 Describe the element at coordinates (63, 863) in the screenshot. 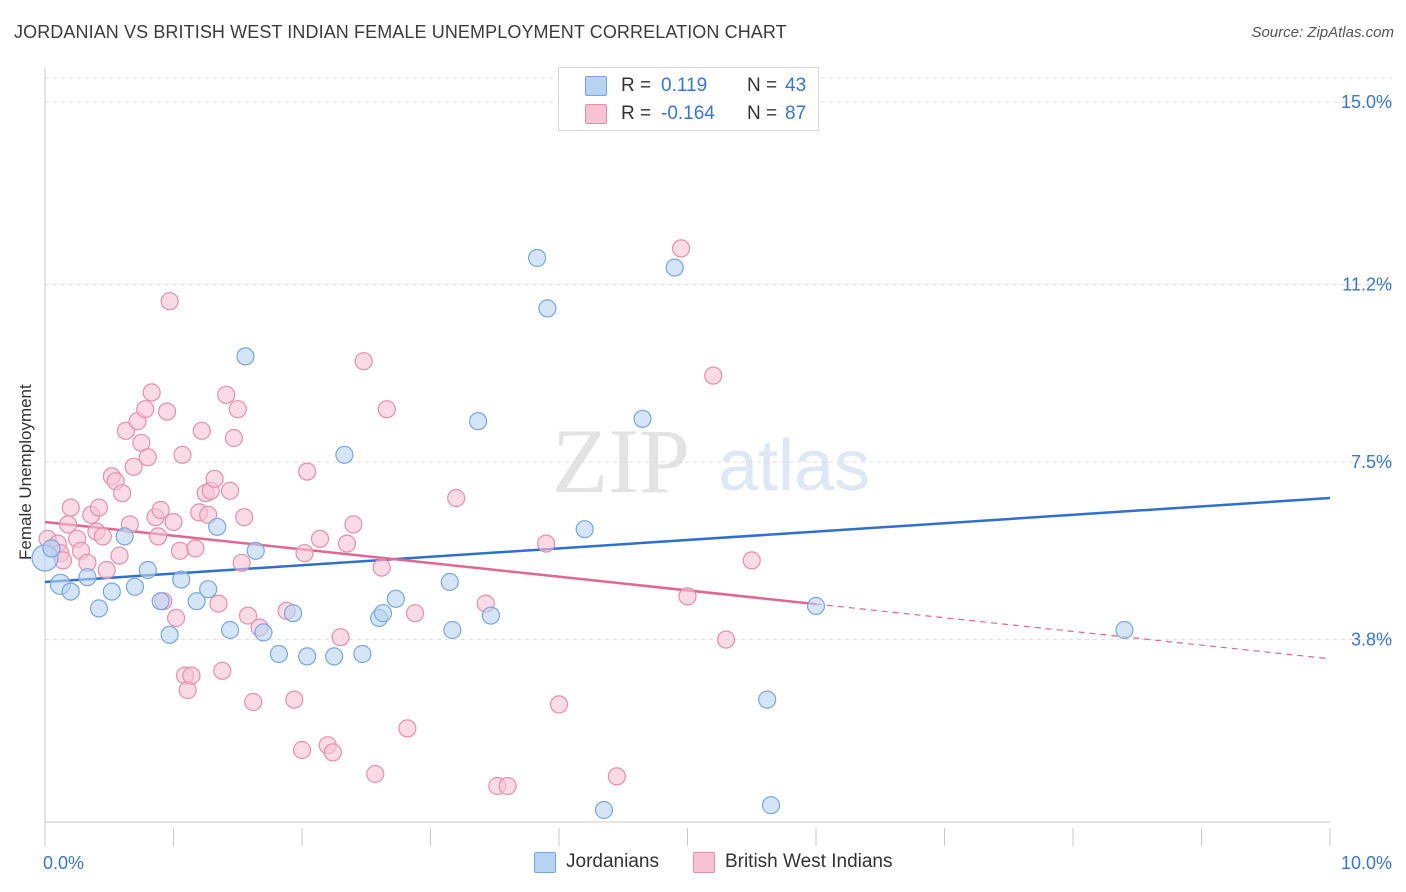

I see `x-tick-label: 0.0%` at that location.